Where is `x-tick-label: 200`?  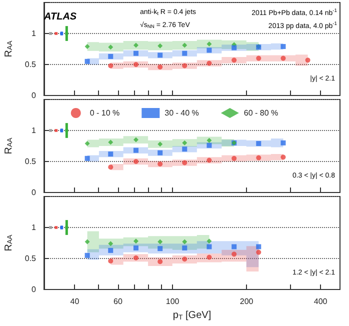 x-tick-label: 200 is located at coordinates (247, 301).